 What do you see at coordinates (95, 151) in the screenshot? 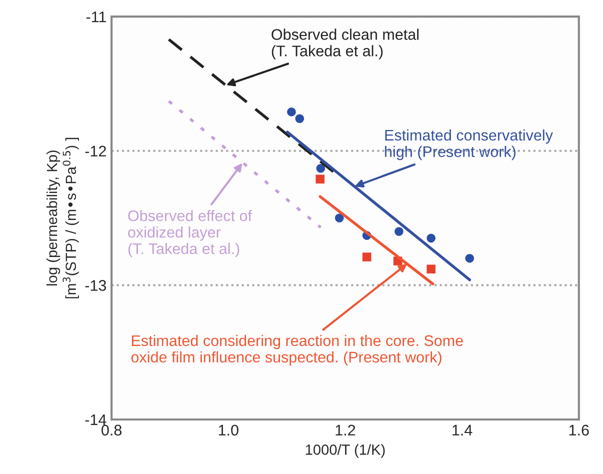
I see `y-tick-label: -12` at bounding box center [95, 151].